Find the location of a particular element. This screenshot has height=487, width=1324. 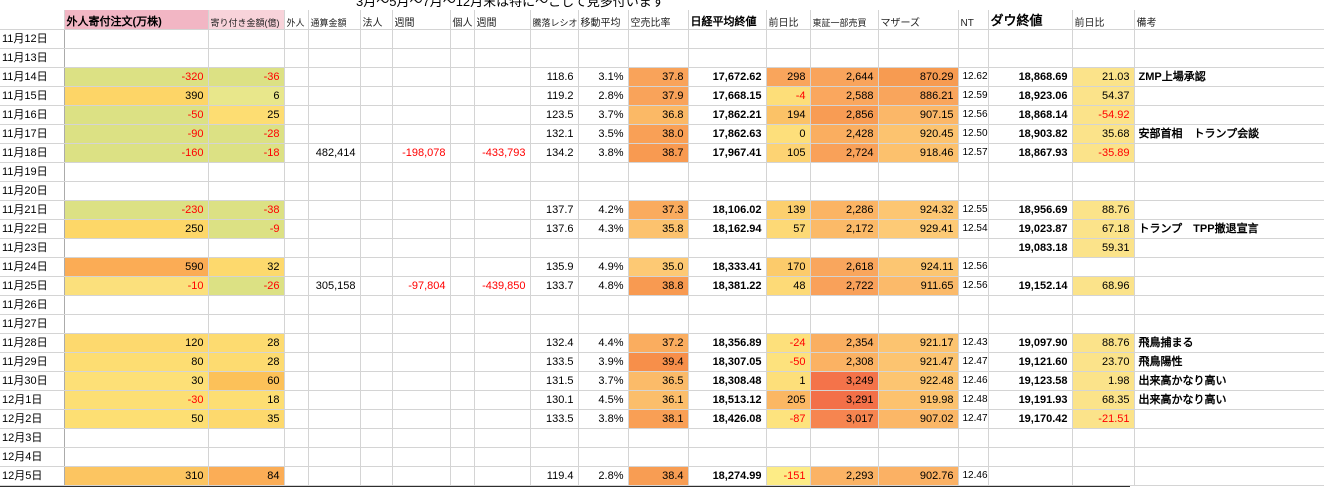

cell-dow_close: 18,868.69 is located at coordinates (1030, 77).